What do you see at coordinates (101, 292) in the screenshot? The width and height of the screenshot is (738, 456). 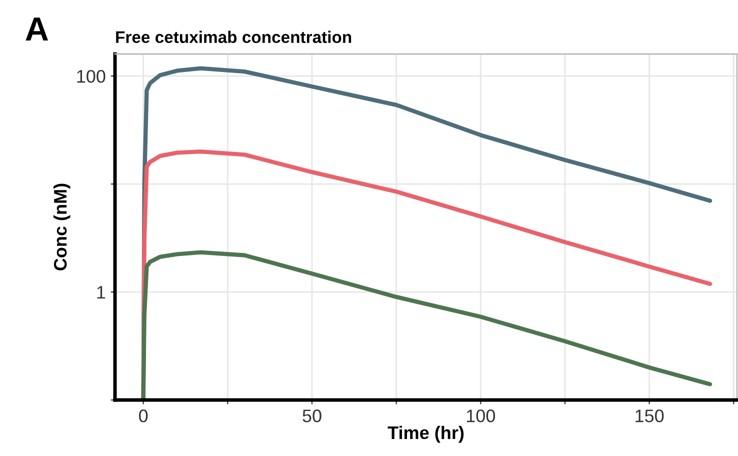 I see `y-tick-label: 1` at bounding box center [101, 292].